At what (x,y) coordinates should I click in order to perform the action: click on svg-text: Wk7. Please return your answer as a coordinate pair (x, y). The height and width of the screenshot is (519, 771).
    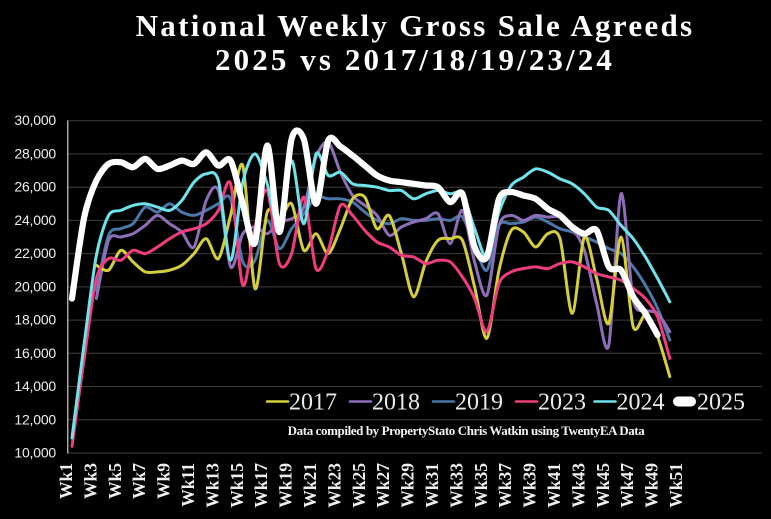
    Looking at the image, I should click on (139, 481).